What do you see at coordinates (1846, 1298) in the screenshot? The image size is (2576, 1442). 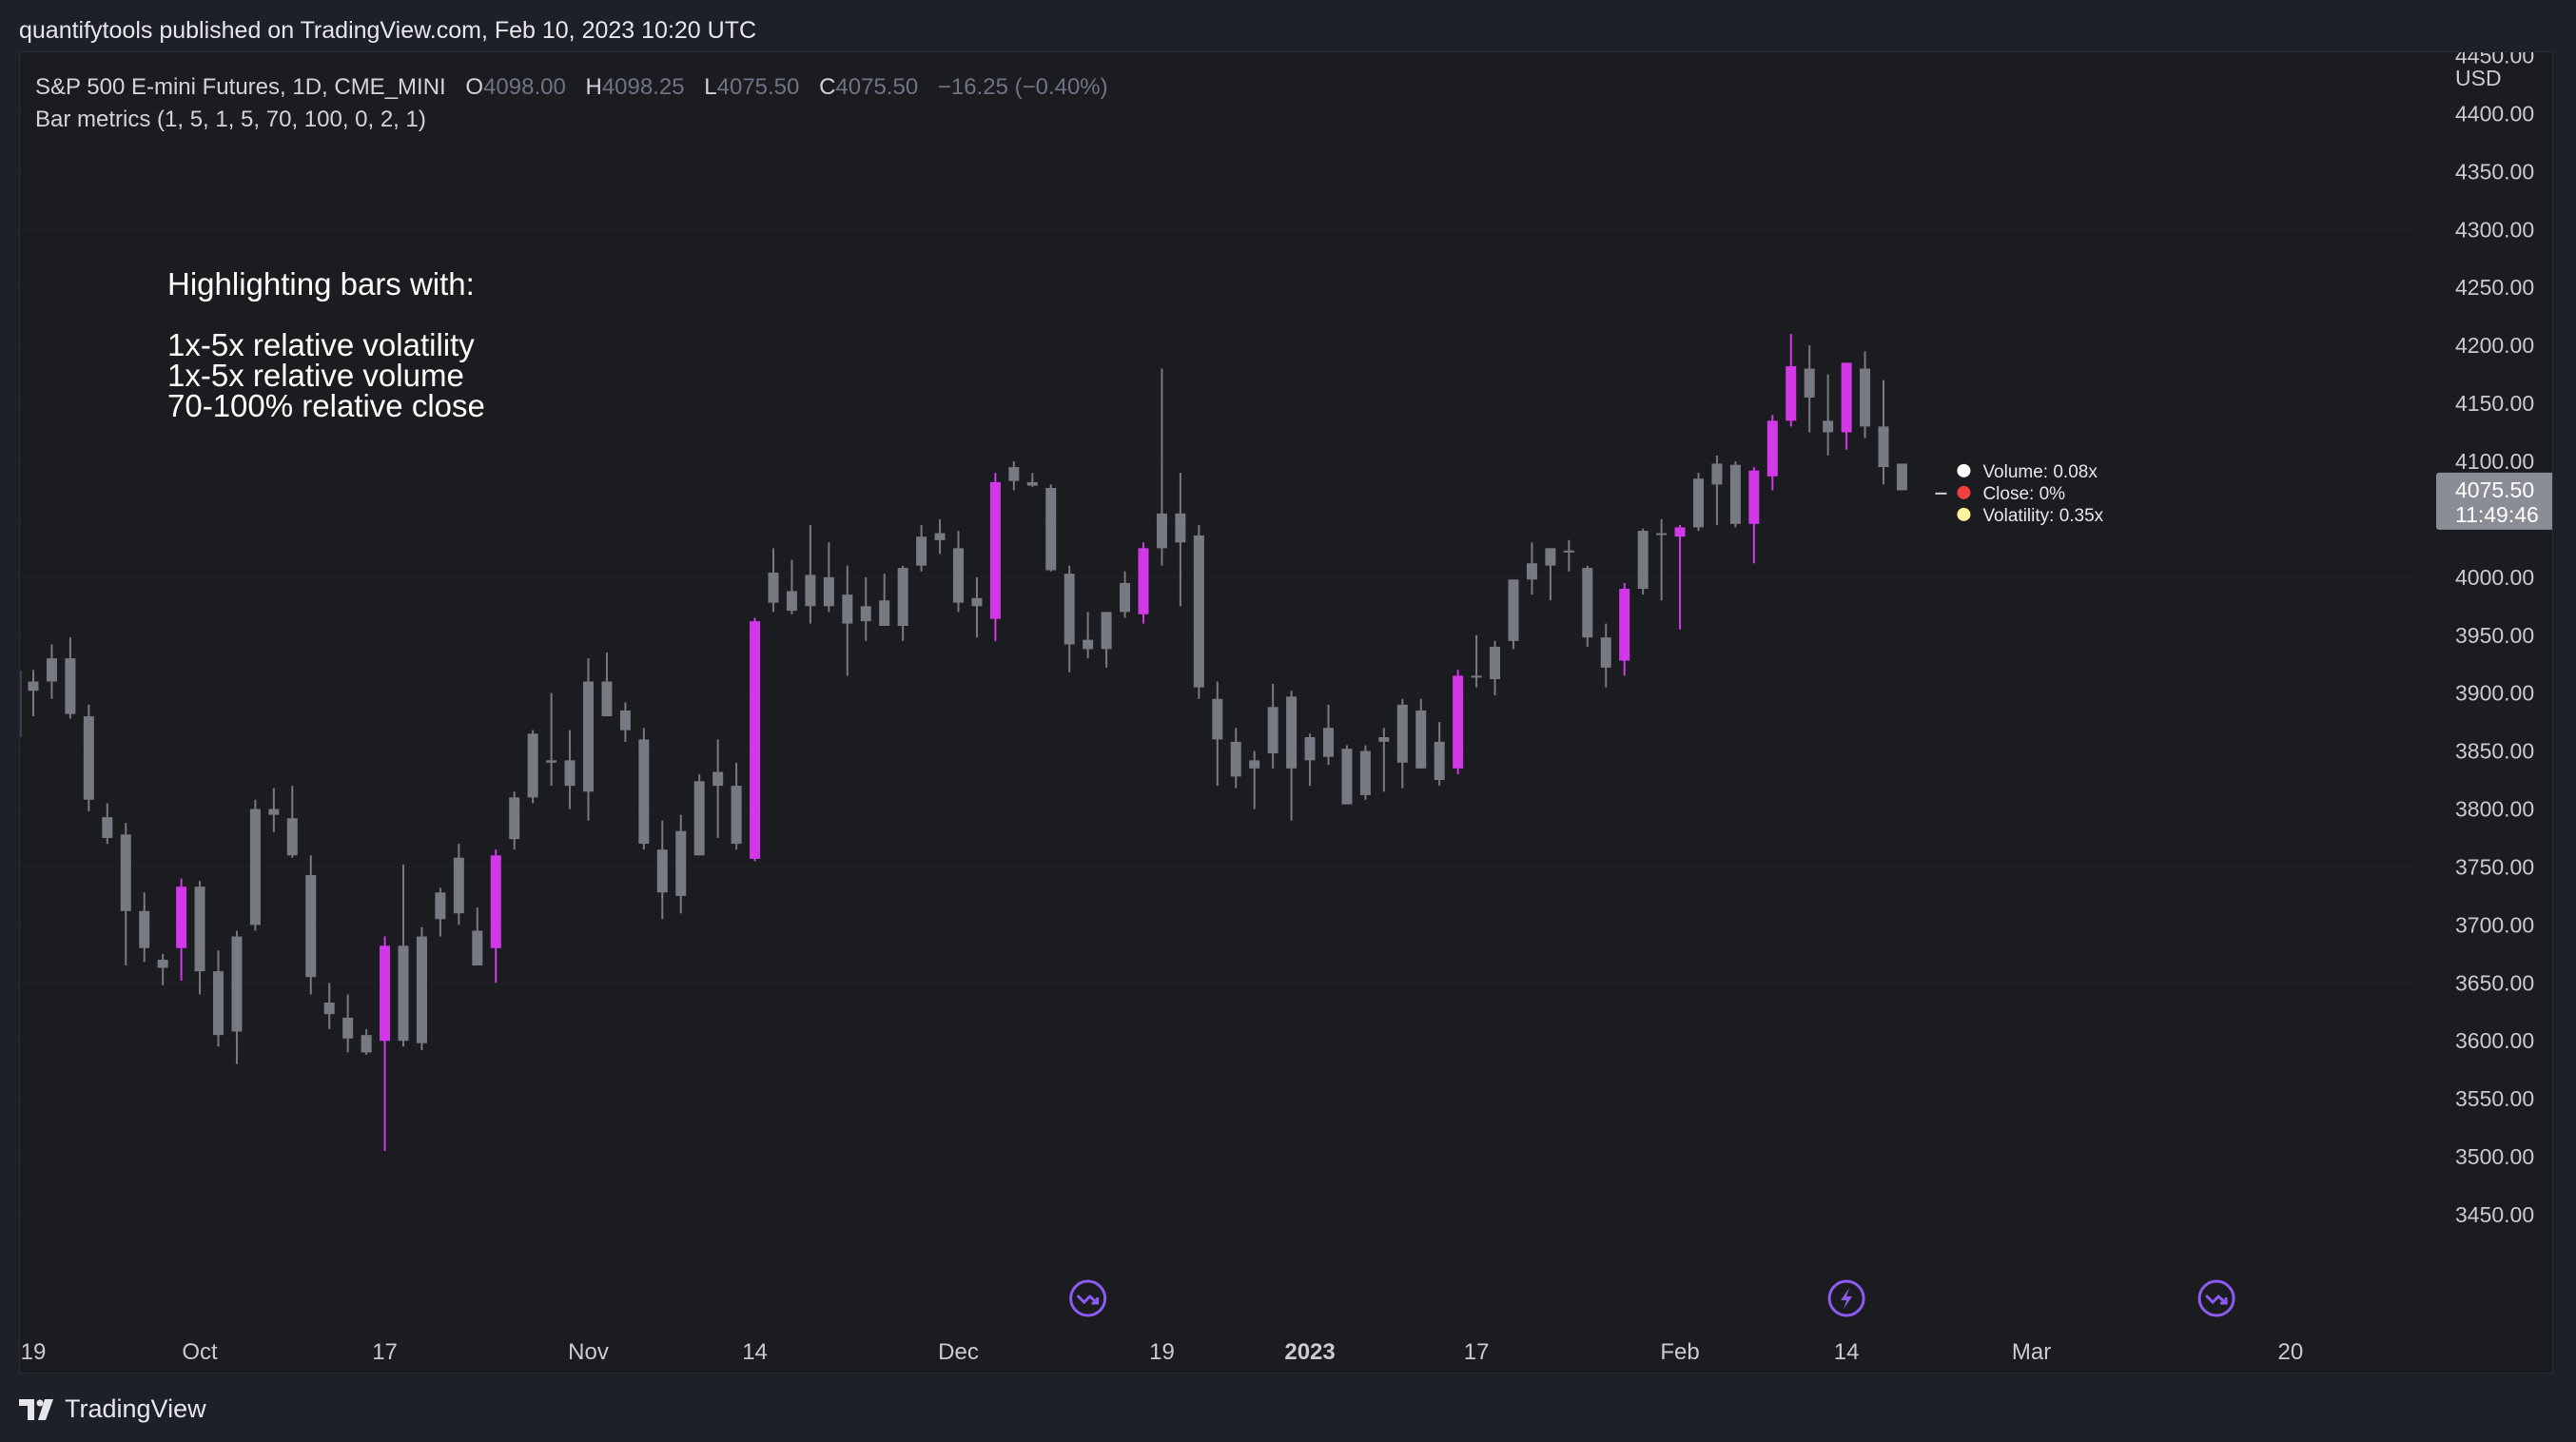 I see `earnings-event-icon` at bounding box center [1846, 1298].